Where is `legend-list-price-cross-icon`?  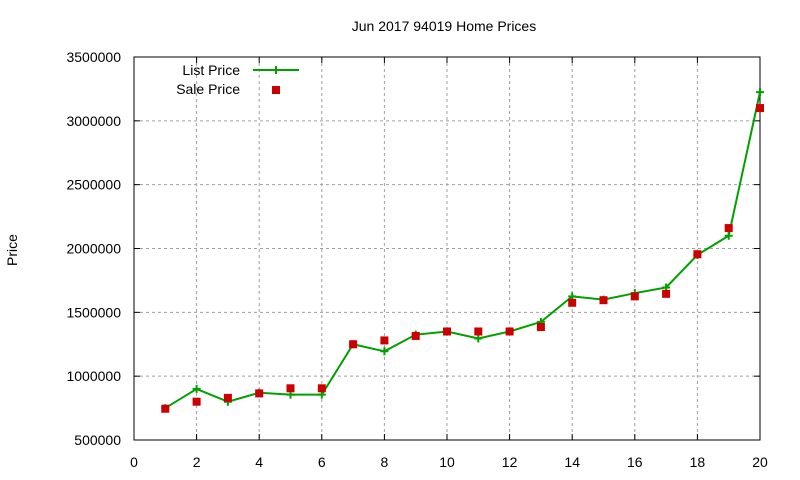
legend-list-price-cross-icon is located at coordinates (276, 70).